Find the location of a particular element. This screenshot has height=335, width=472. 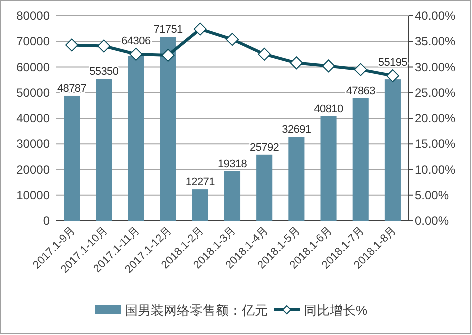

y2-tick-label: 25.00% is located at coordinates (435, 93).